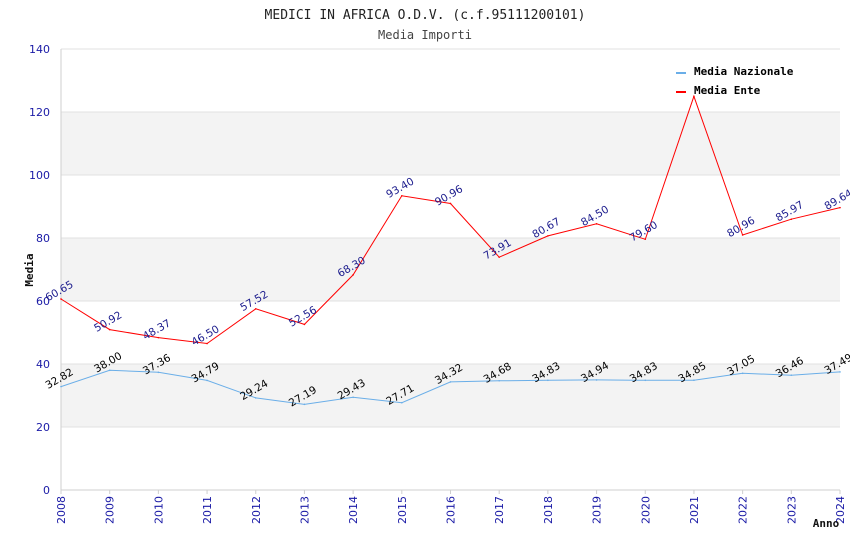  What do you see at coordinates (546, 228) in the screenshot?
I see `data-label: 80.67` at bounding box center [546, 228].